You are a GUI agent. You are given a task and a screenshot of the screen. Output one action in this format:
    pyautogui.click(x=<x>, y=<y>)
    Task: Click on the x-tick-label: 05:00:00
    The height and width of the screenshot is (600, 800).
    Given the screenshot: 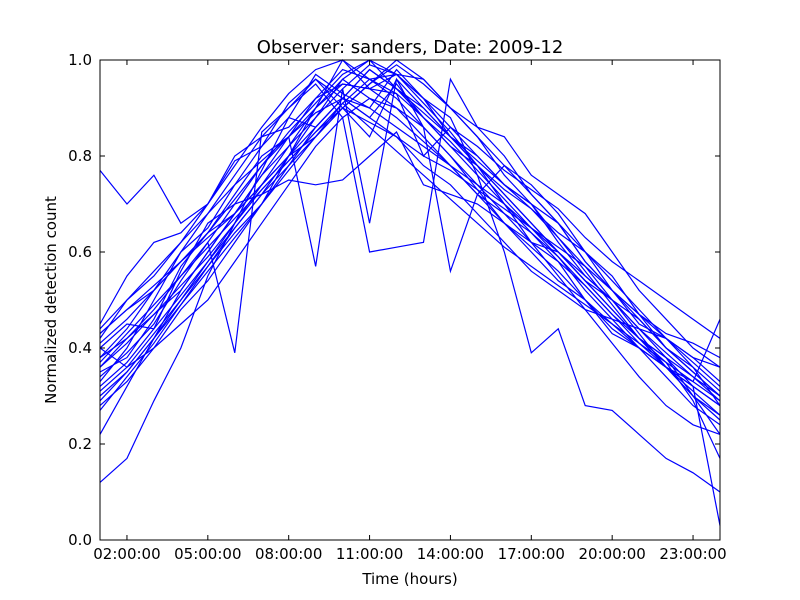 What is the action you would take?
    pyautogui.click(x=207, y=554)
    